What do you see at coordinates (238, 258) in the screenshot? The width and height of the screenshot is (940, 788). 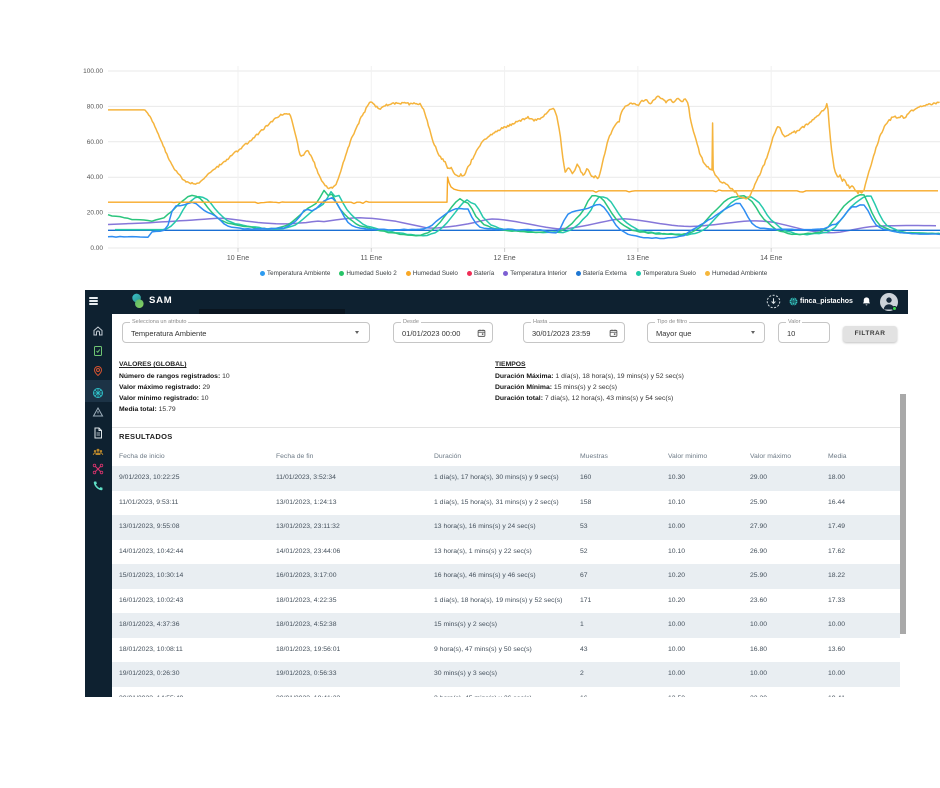 I see `svg-text: 10 Ene` at bounding box center [238, 258].